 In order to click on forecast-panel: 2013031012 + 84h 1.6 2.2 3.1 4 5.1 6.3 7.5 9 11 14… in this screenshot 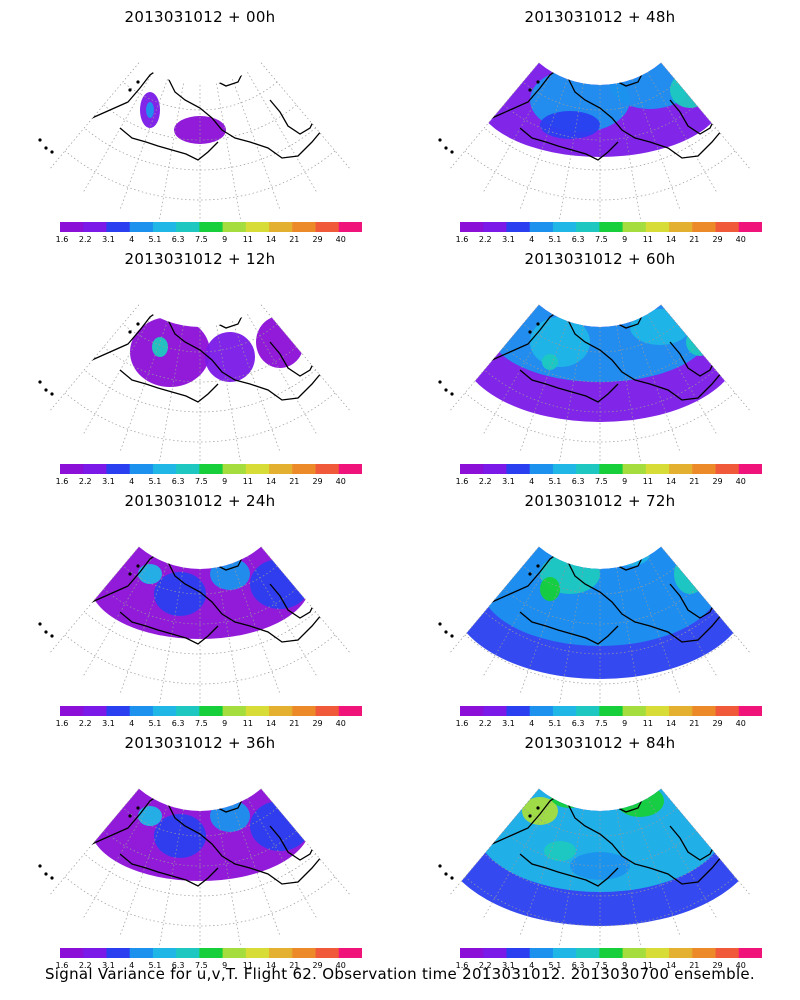, I will do `click(600, 850)`.